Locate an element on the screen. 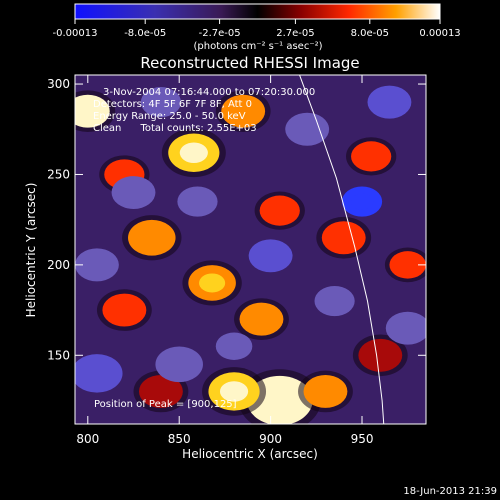 The width and height of the screenshot is (500, 500). colorbar-tick-label-4: 8.0e-05 is located at coordinates (370, 33).